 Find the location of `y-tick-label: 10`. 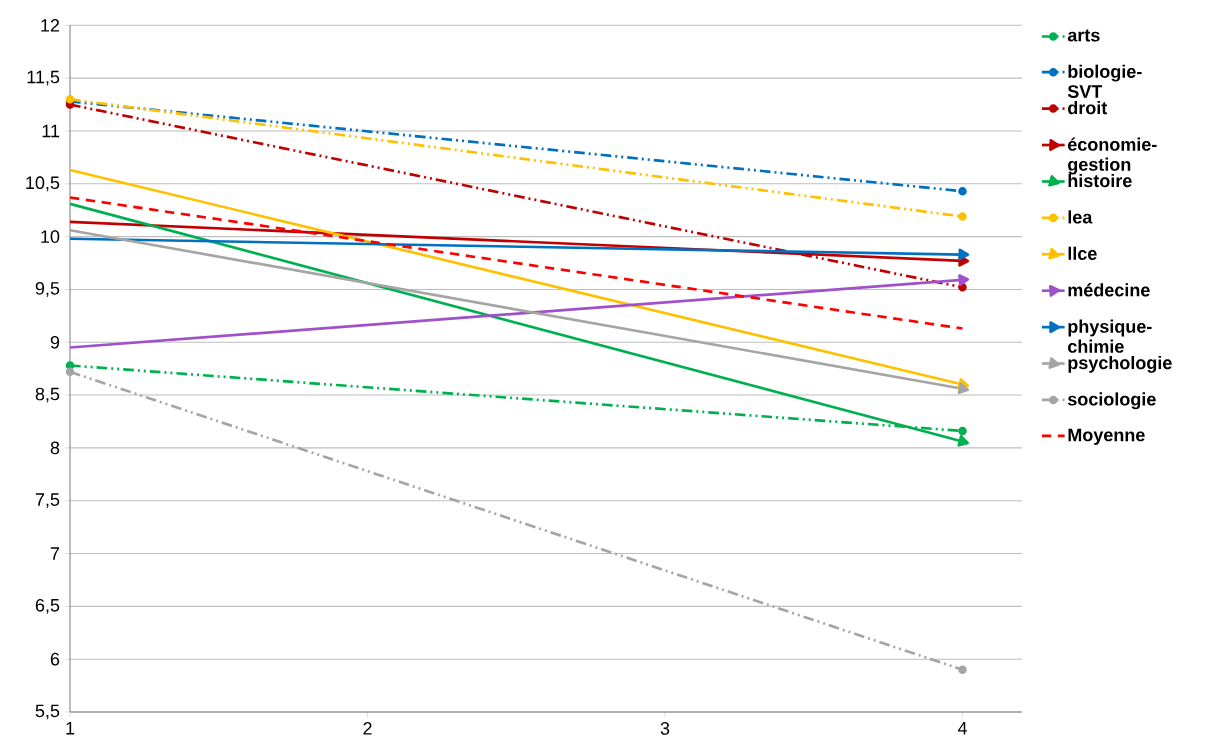

y-tick-label: 10 is located at coordinates (50, 236).